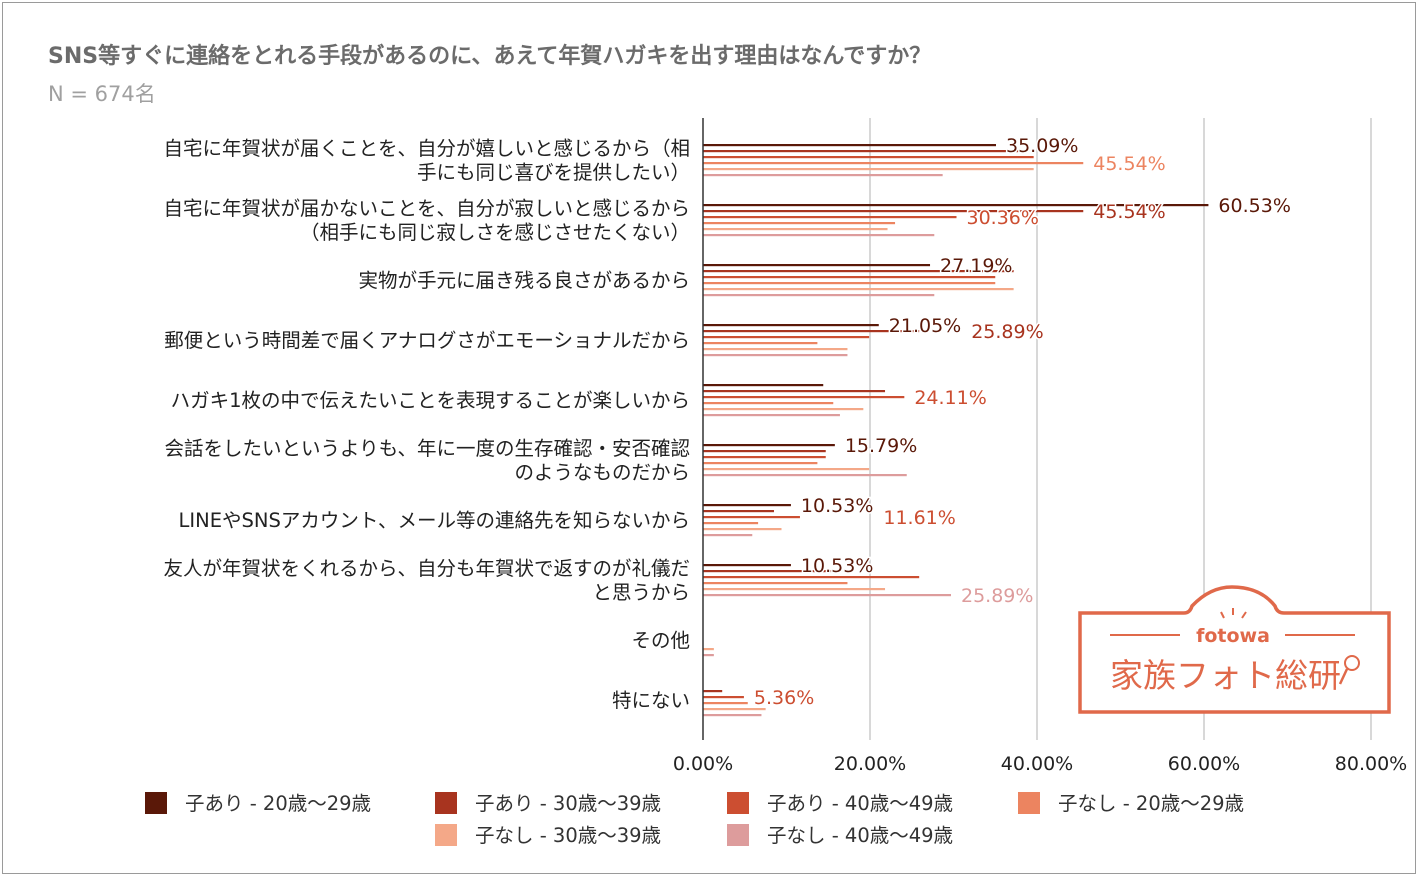  I want to click on category-label: 友人が年賀状をくれるから、自分も年賀状で返すのが礼儀だ, so click(426, 568).